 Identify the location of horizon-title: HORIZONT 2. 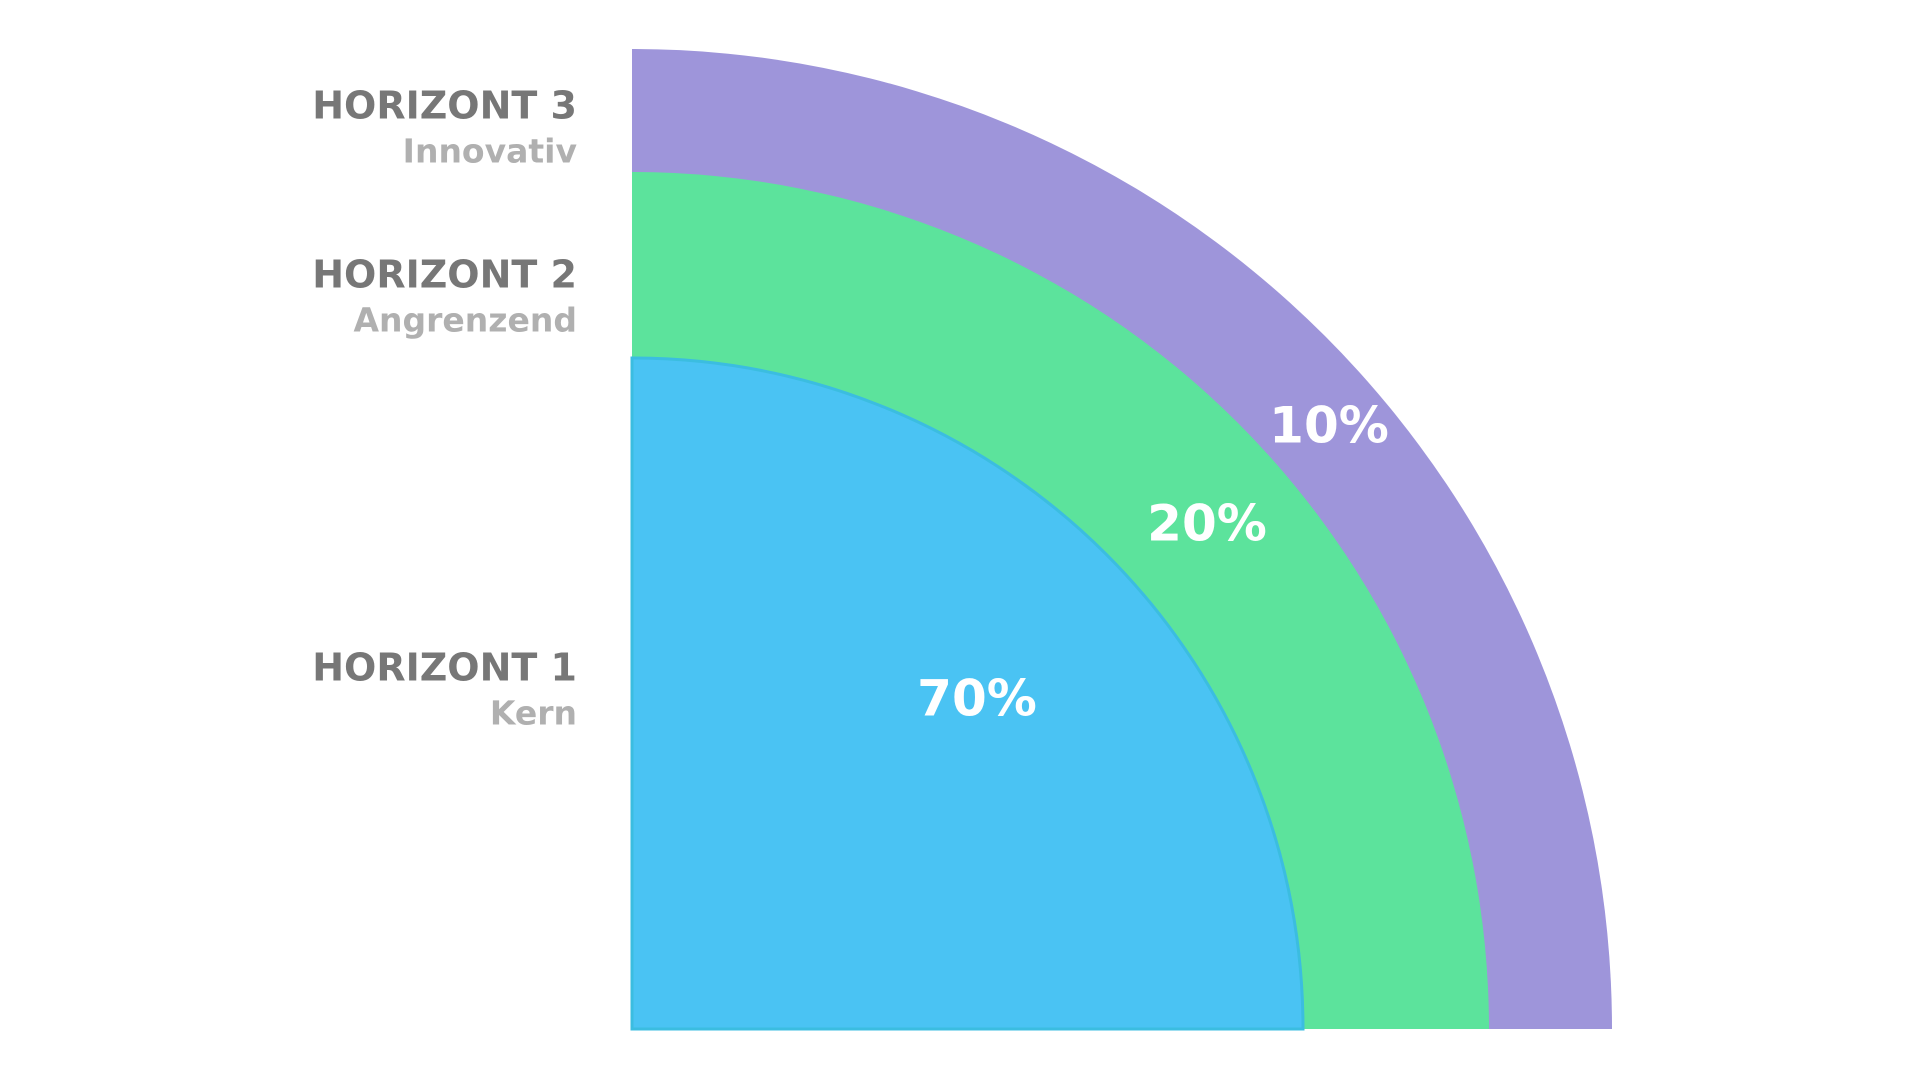
(444, 275).